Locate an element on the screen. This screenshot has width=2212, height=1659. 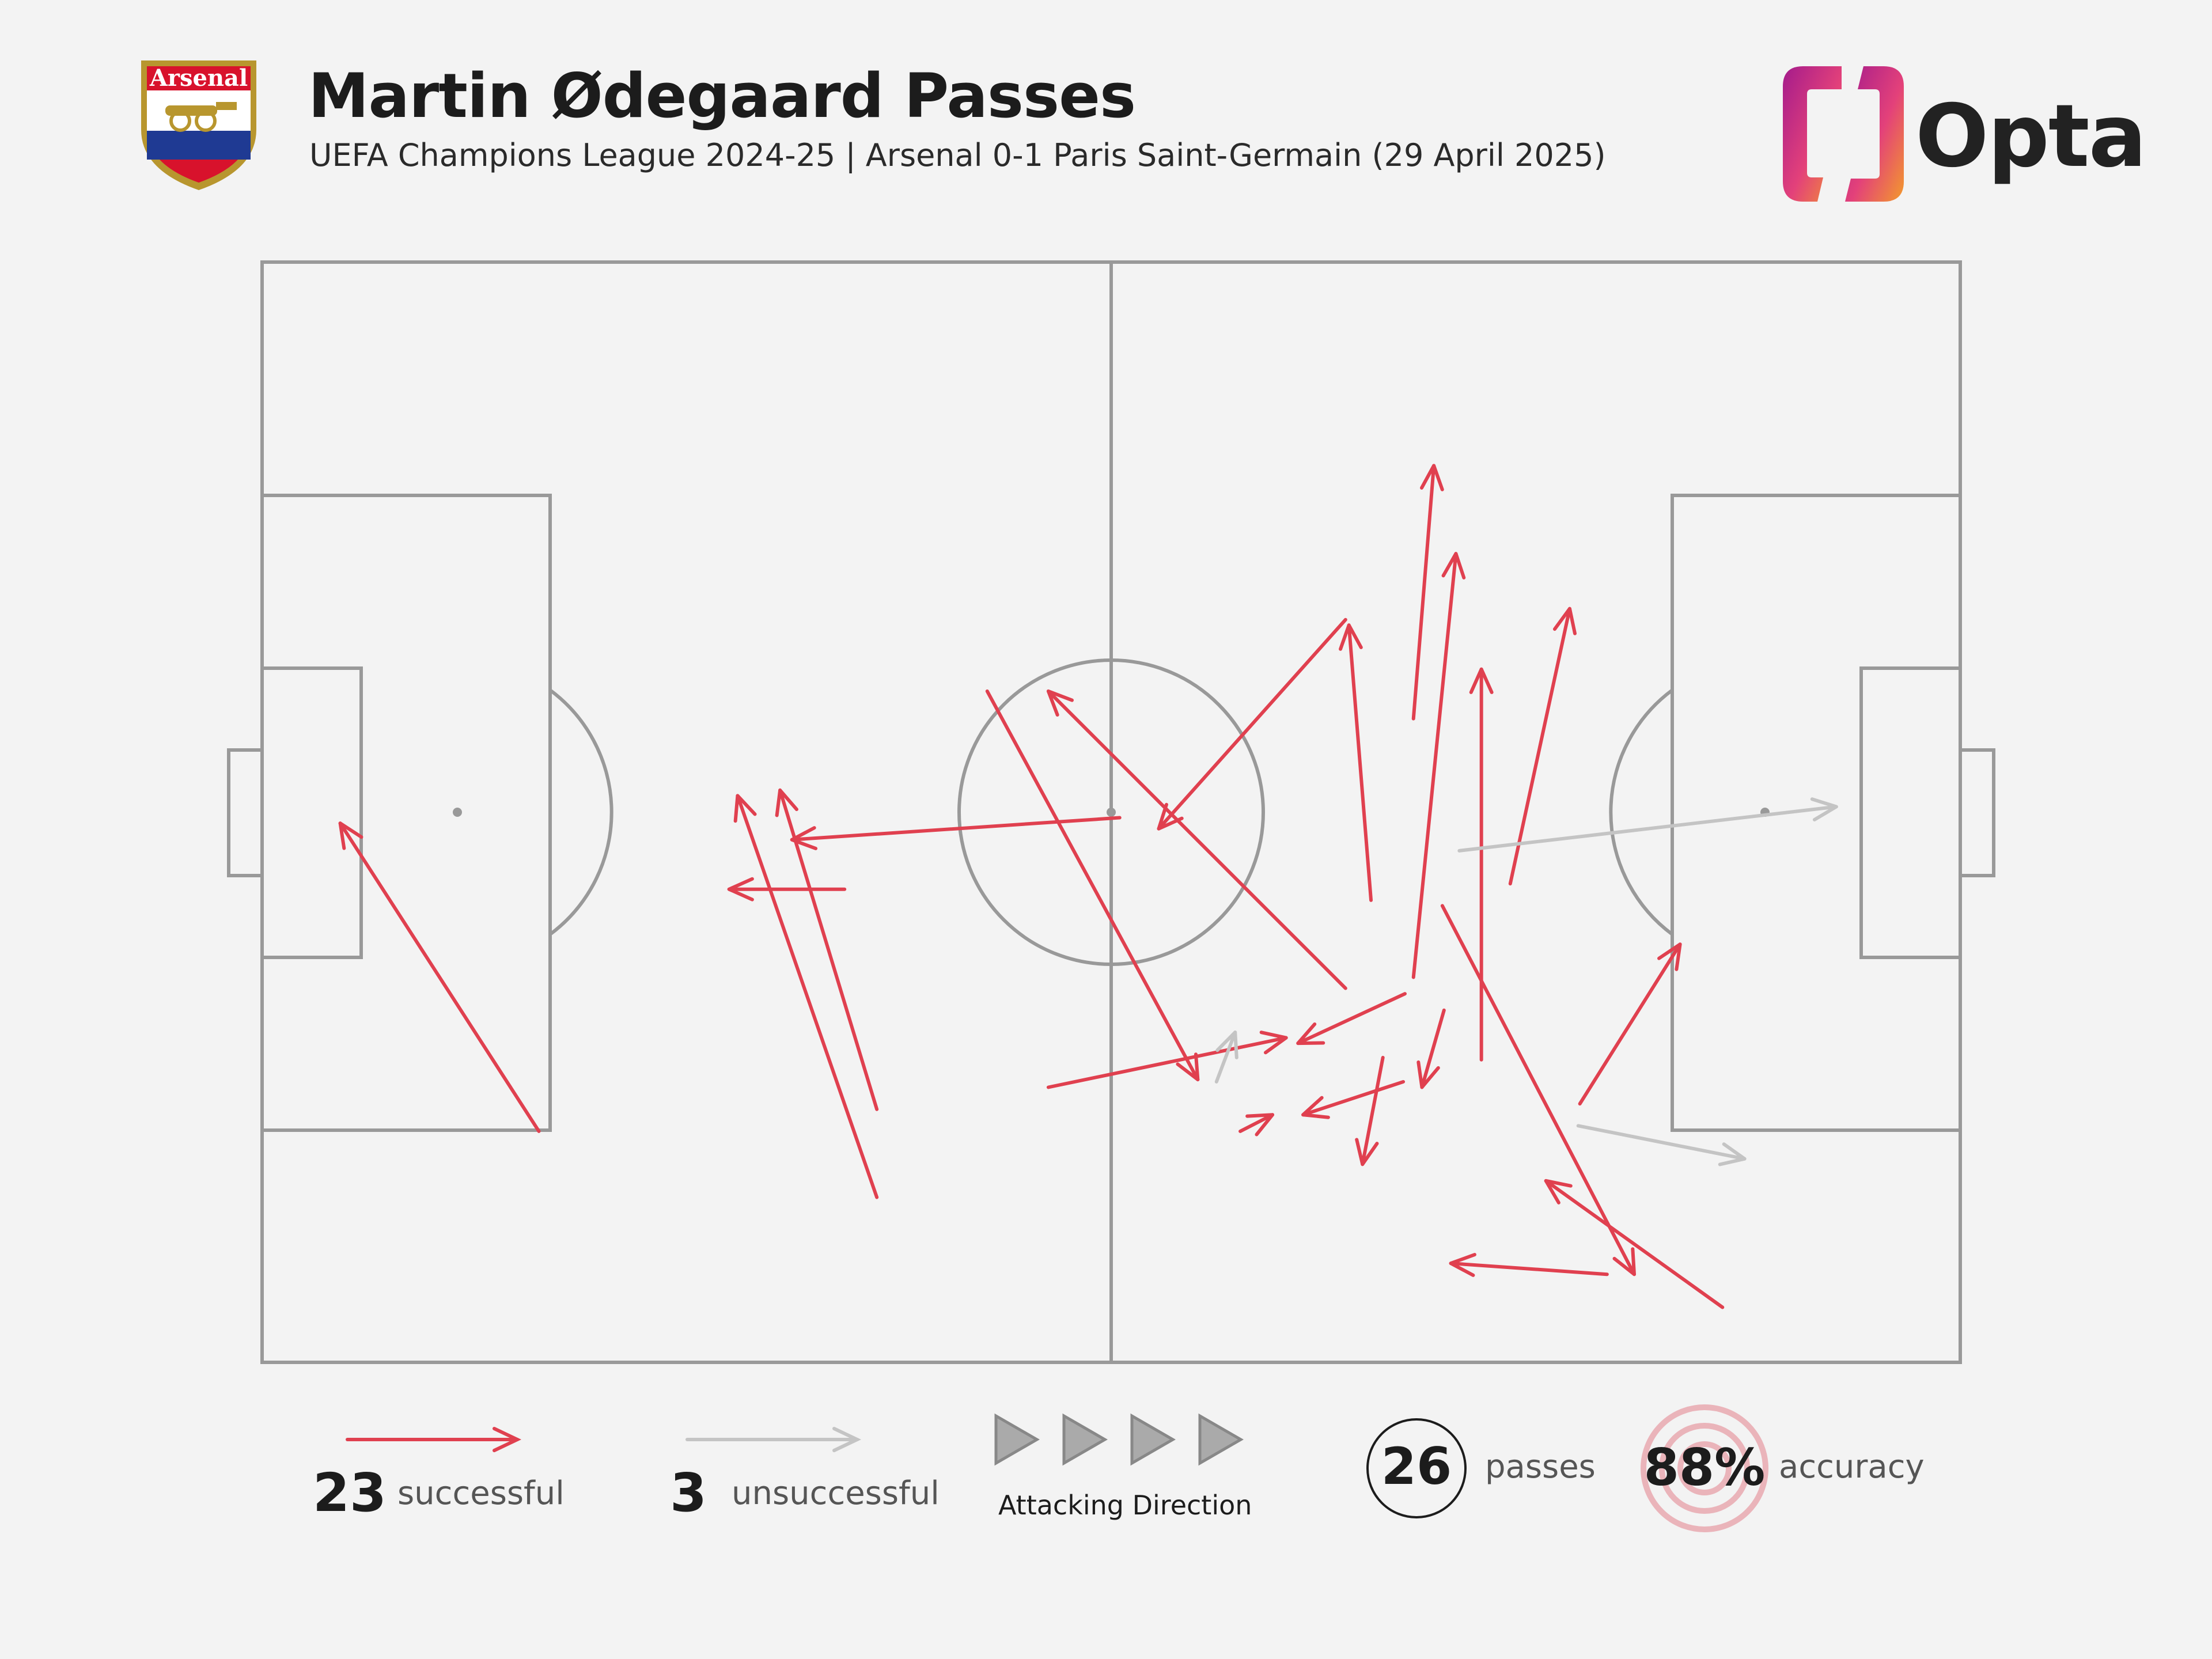
centre-circle is located at coordinates (1111, 812).